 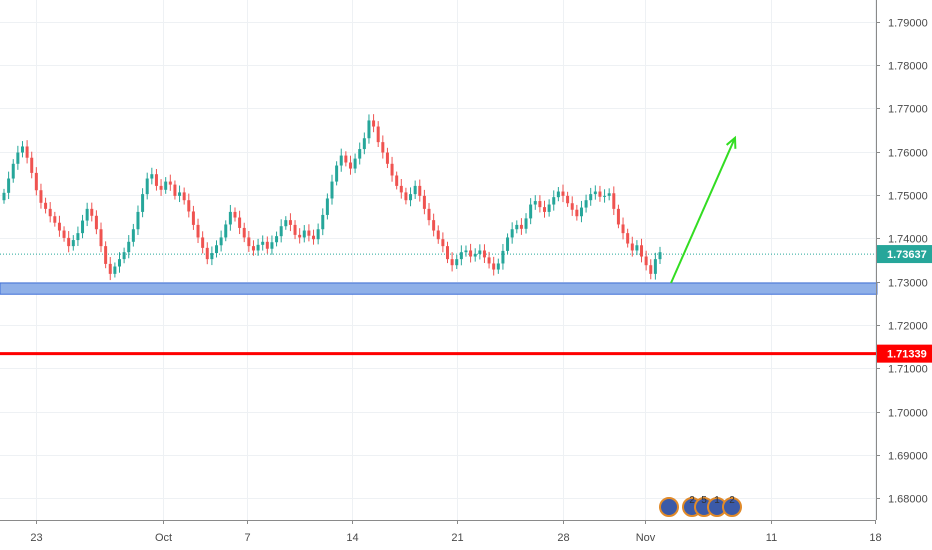 What do you see at coordinates (456, 532) in the screenshot?
I see `time-axis: 23 Oct 7 14 21 28 Nov 11 18` at bounding box center [456, 532].